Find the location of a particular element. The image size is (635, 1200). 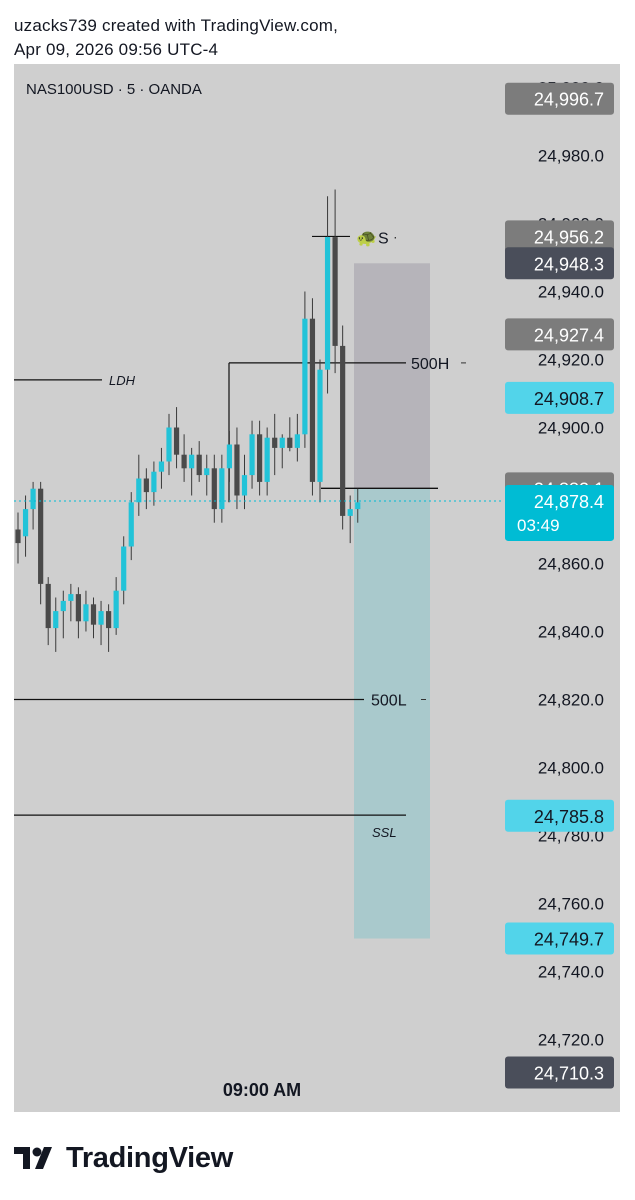

level-500h-label: 500H is located at coordinates (430, 364).